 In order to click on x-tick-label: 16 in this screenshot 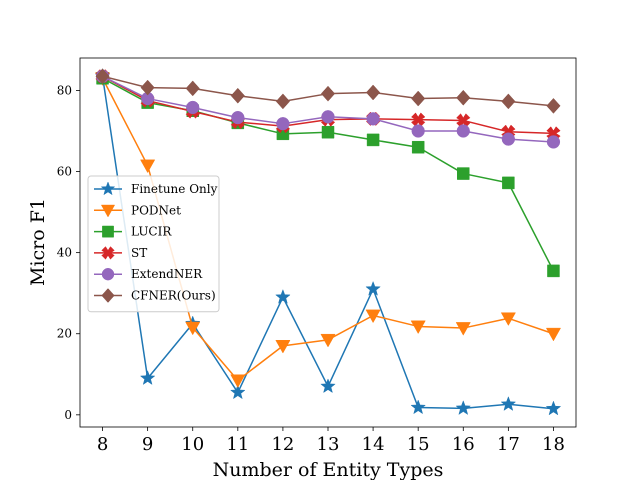, I will do `click(463, 444)`.